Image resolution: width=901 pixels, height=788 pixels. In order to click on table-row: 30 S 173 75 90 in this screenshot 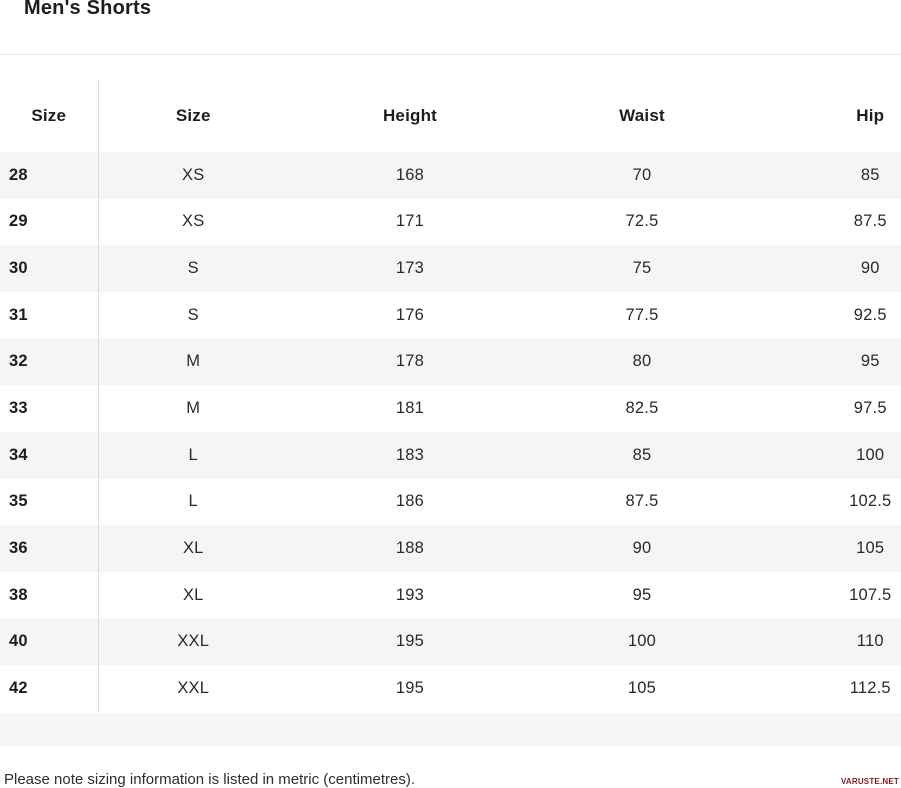, I will do `click(450, 268)`.